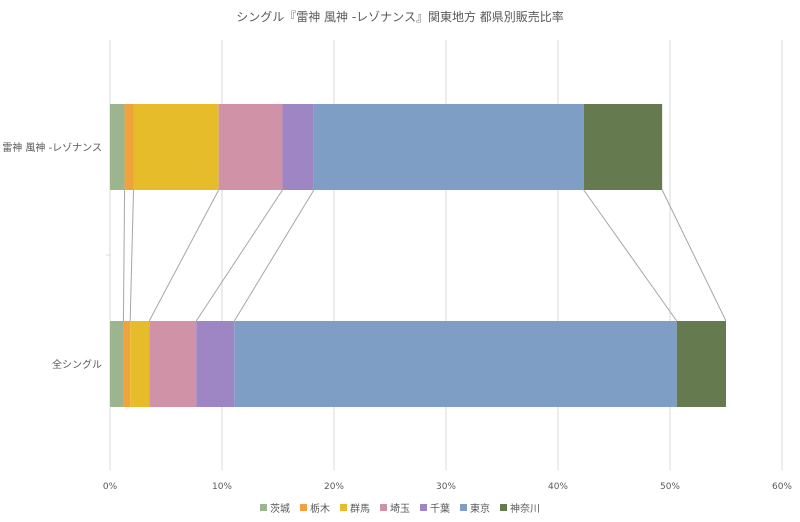 This screenshot has height=522, width=800. Describe the element at coordinates (480, 509) in the screenshot. I see `legend-label: 東京` at that location.